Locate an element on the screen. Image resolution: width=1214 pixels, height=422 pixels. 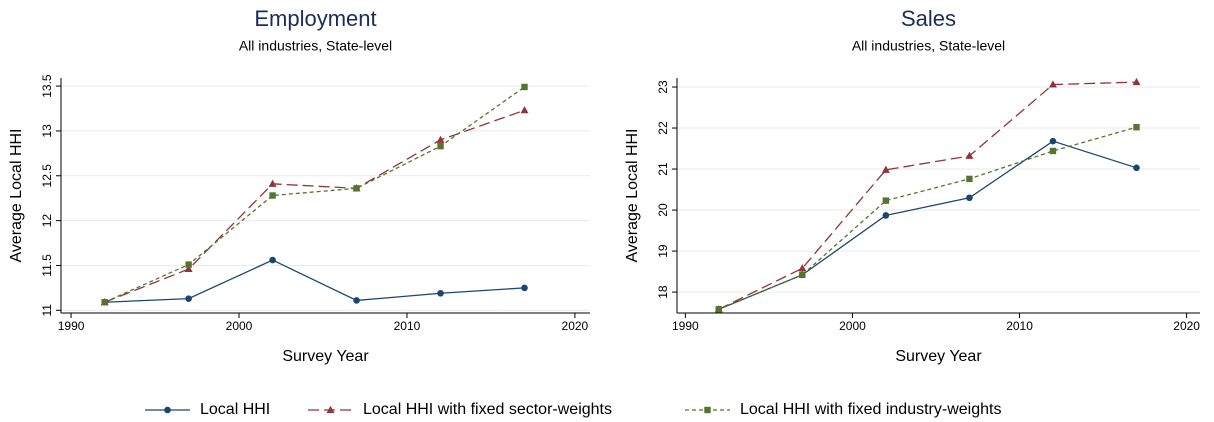
y-tick-label: 12.5 is located at coordinates (47, 176).